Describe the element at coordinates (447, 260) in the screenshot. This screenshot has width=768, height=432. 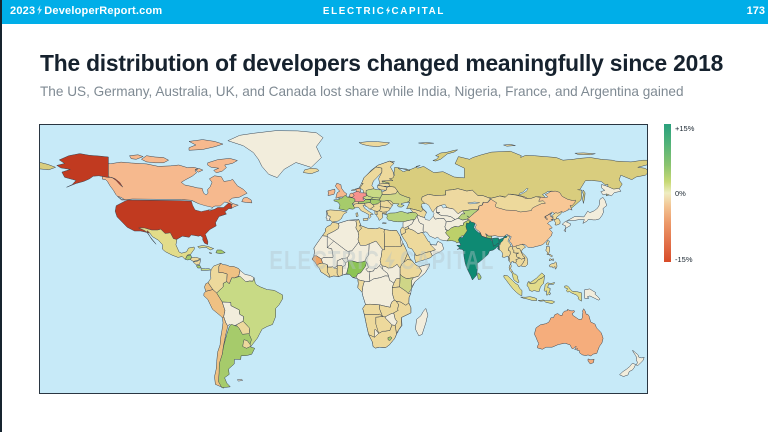
I see `svg-text: CAPITAL` at that location.